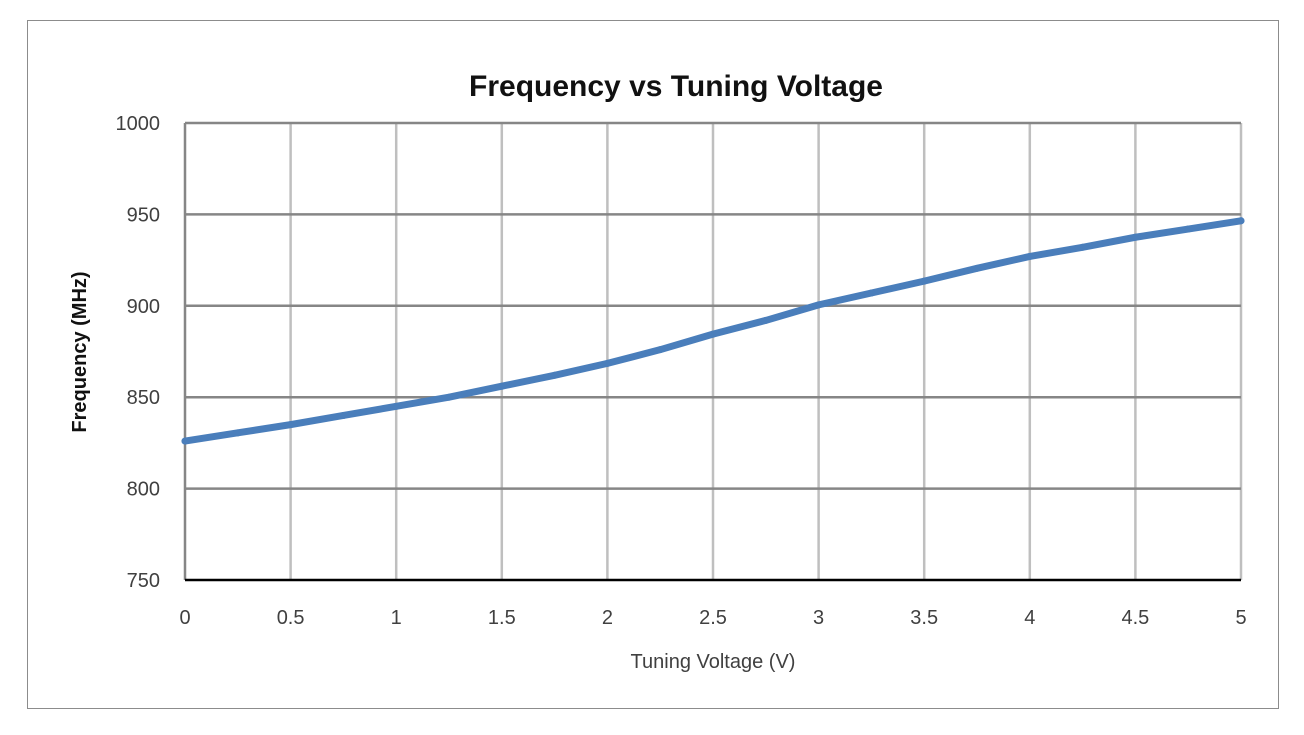 The image size is (1304, 735). I want to click on y-tick-label: 950, so click(143, 215).